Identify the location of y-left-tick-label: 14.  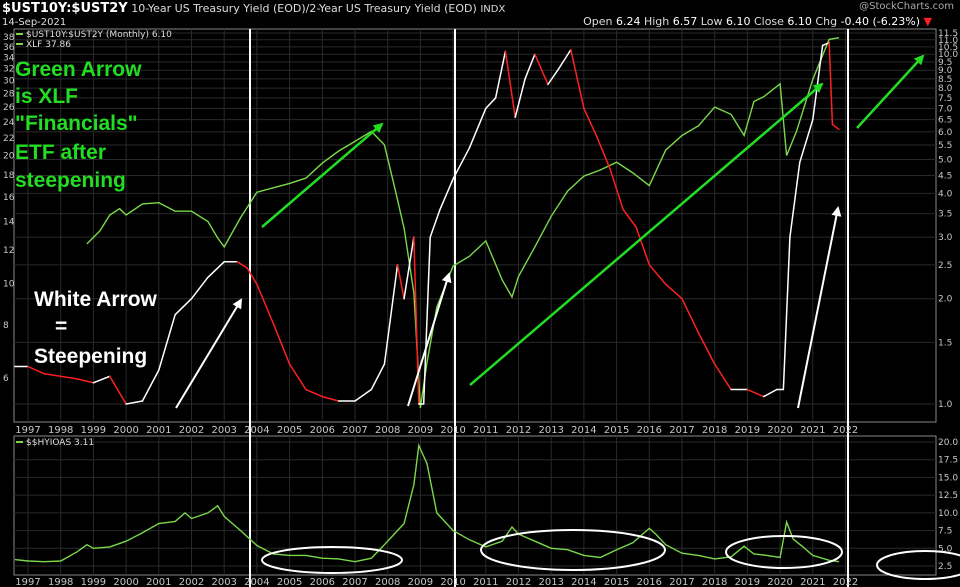
(9, 222).